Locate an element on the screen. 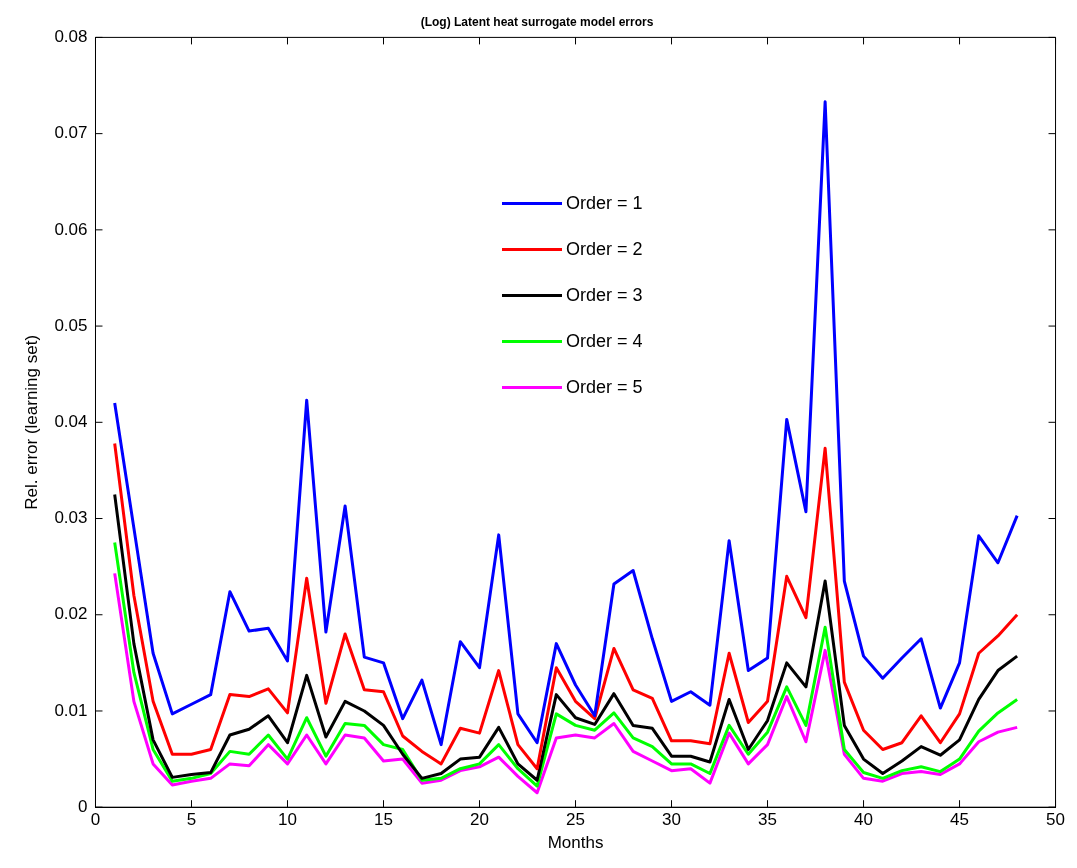 This screenshot has width=1077, height=868. x-tick-label: 5 is located at coordinates (191, 820).